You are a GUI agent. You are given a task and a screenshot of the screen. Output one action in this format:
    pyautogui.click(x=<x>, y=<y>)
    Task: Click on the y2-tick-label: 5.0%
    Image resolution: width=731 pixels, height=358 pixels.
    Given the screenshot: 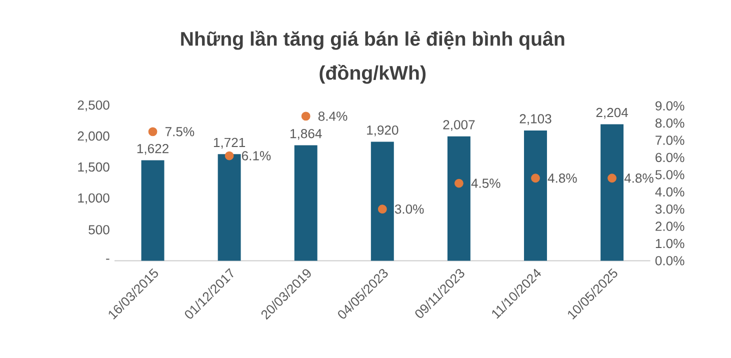 What is the action you would take?
    pyautogui.click(x=669, y=175)
    